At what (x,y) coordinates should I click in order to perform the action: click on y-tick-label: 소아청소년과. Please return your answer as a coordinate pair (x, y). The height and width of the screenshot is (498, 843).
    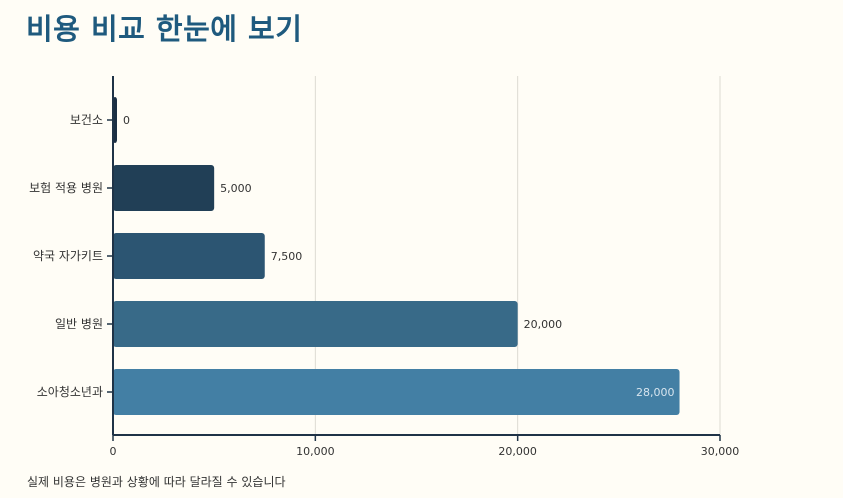
    Looking at the image, I should click on (70, 392).